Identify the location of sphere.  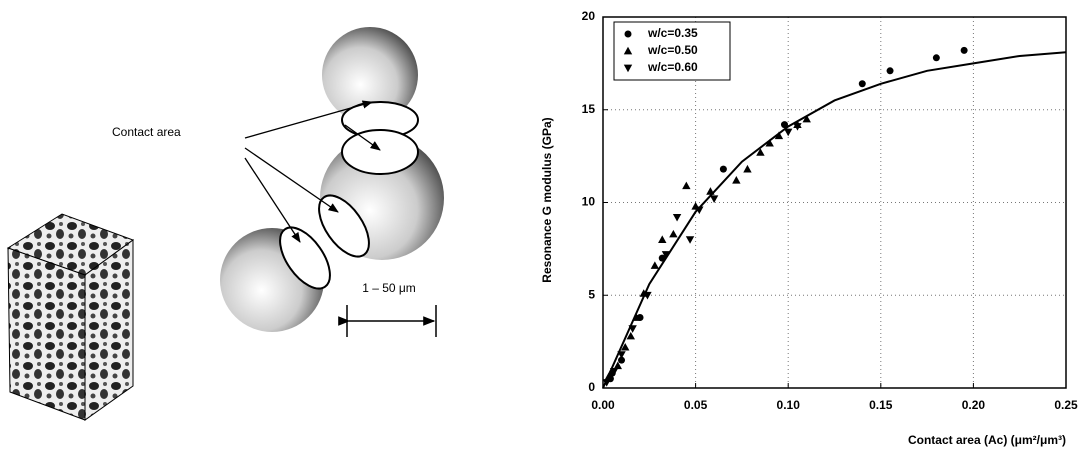
(370, 75).